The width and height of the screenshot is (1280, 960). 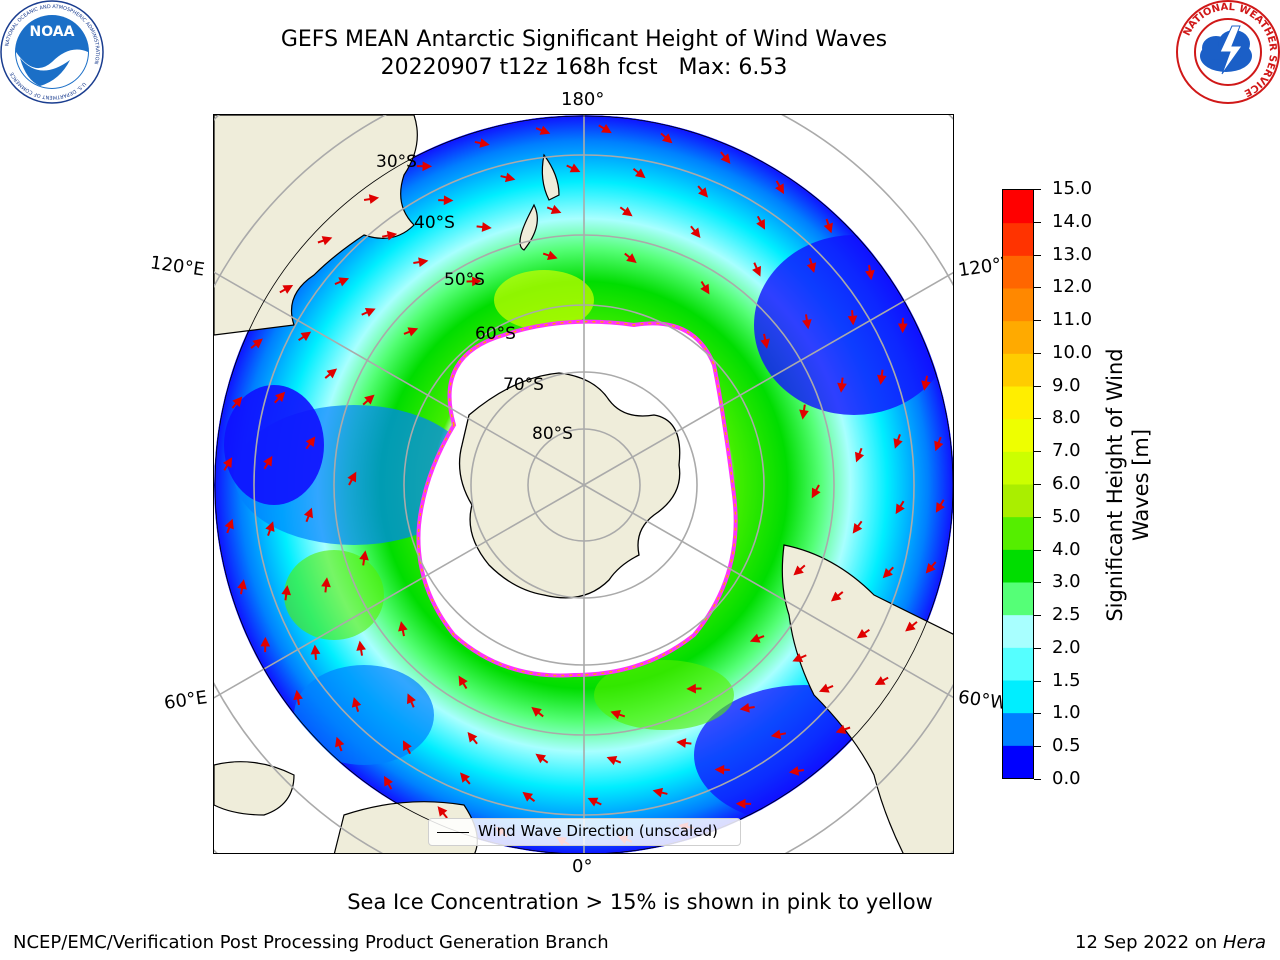 I want to click on colorbar-tick-label: 0.5, so click(x=1066, y=746).